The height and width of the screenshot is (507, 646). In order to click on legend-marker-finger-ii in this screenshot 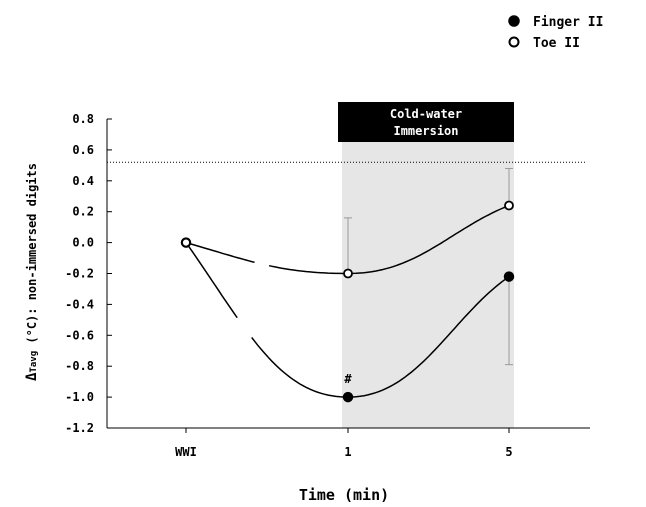, I will do `click(514, 21)`.